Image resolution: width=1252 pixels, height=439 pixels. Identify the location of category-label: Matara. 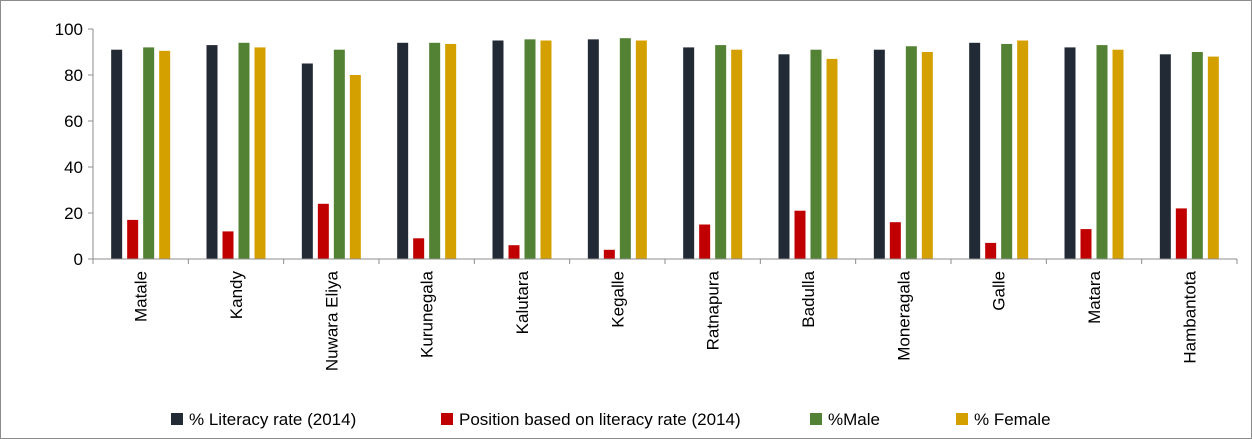
(1094, 296).